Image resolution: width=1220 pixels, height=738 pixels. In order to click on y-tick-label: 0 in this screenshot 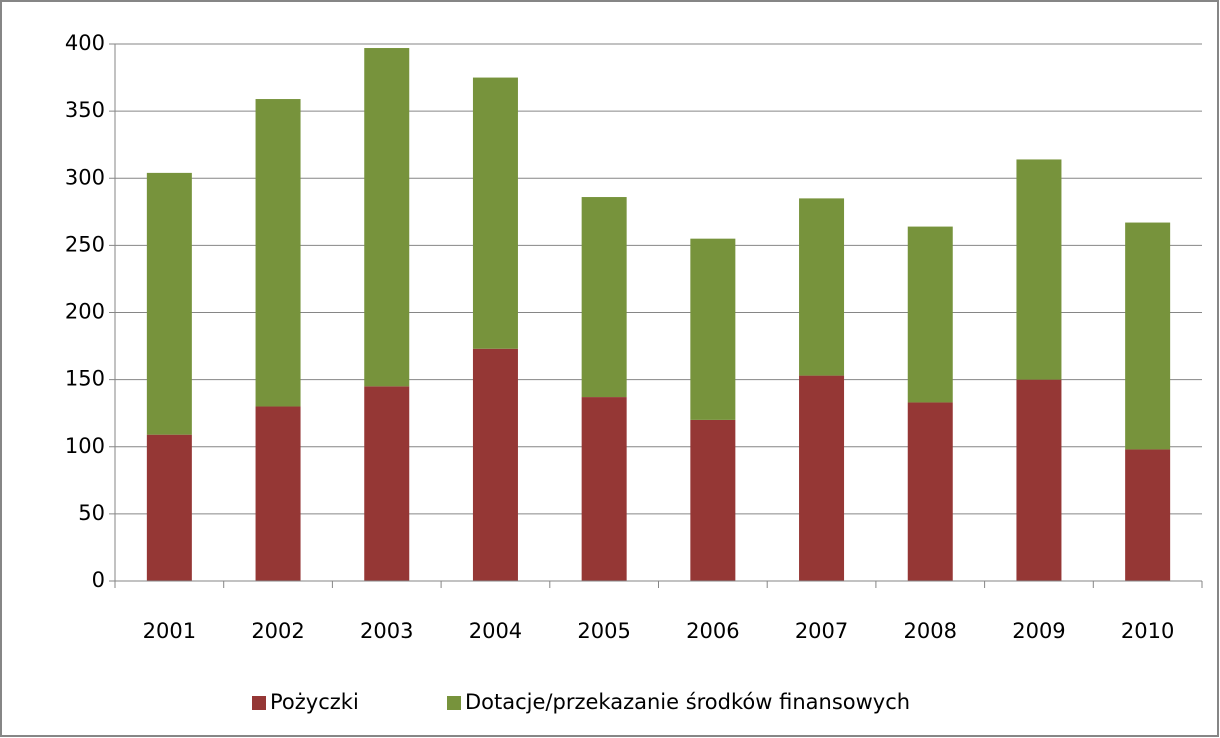, I will do `click(98, 580)`.